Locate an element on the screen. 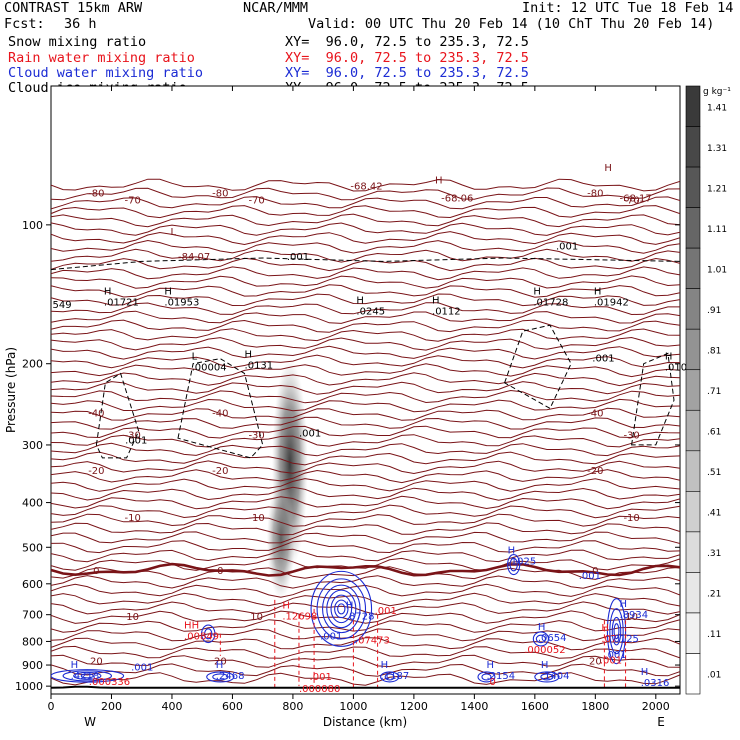 The image size is (740, 740). colorbar-label: 1.01 is located at coordinates (717, 270).